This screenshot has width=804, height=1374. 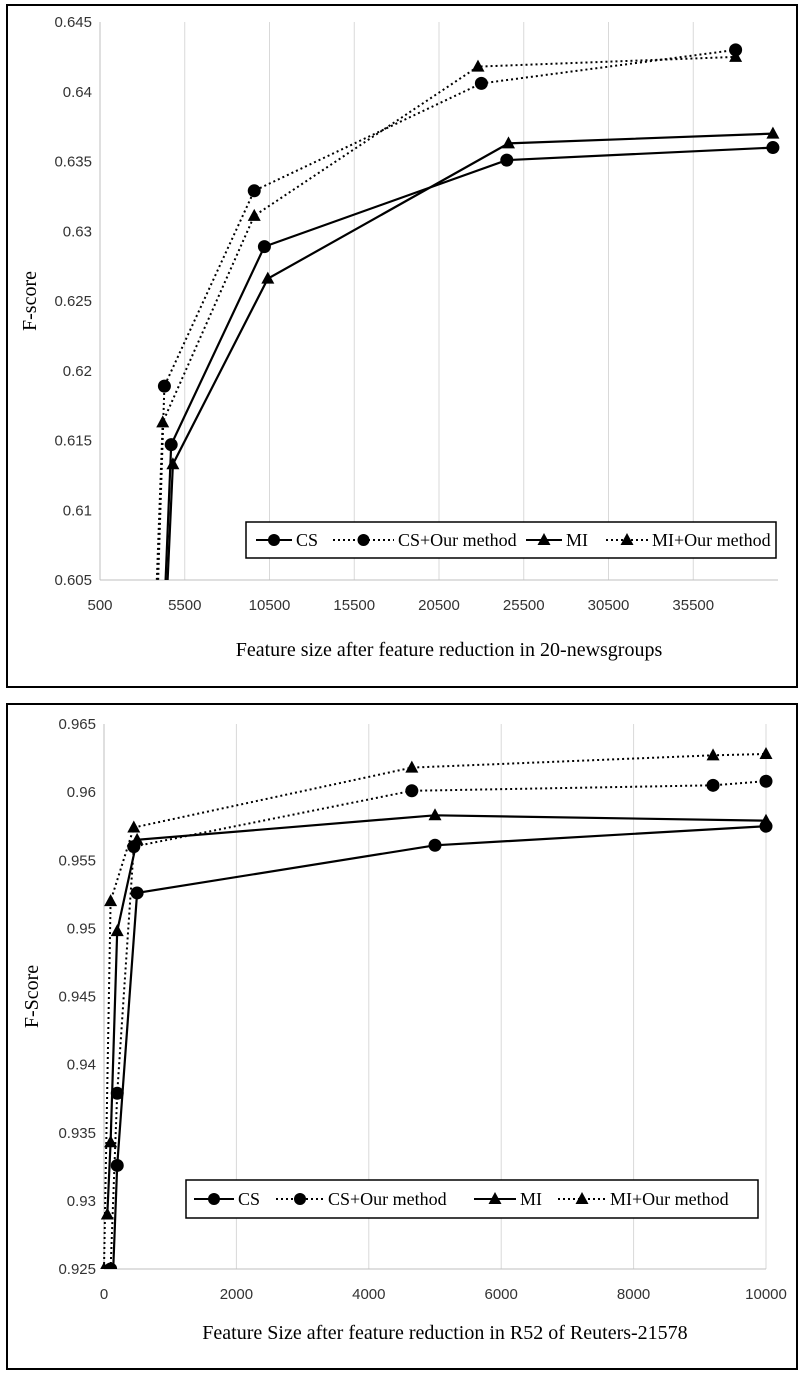 I want to click on x-tick-label: 35500, so click(x=693, y=605).